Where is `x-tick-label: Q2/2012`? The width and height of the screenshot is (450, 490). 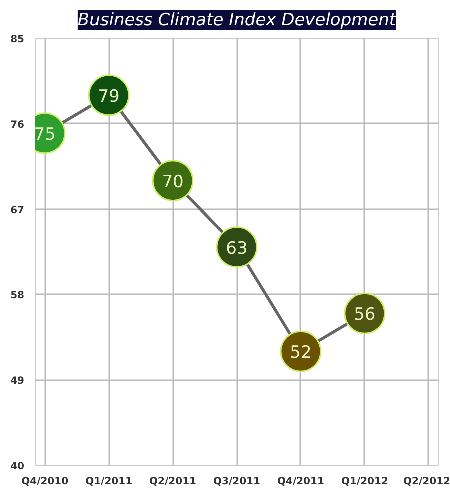 x-tick-label: Q2/2012 is located at coordinates (427, 482).